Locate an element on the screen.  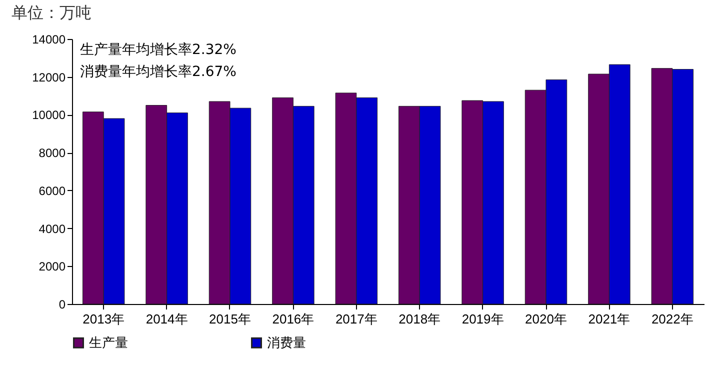
y-tick-label: 4000 is located at coordinates (52, 229).